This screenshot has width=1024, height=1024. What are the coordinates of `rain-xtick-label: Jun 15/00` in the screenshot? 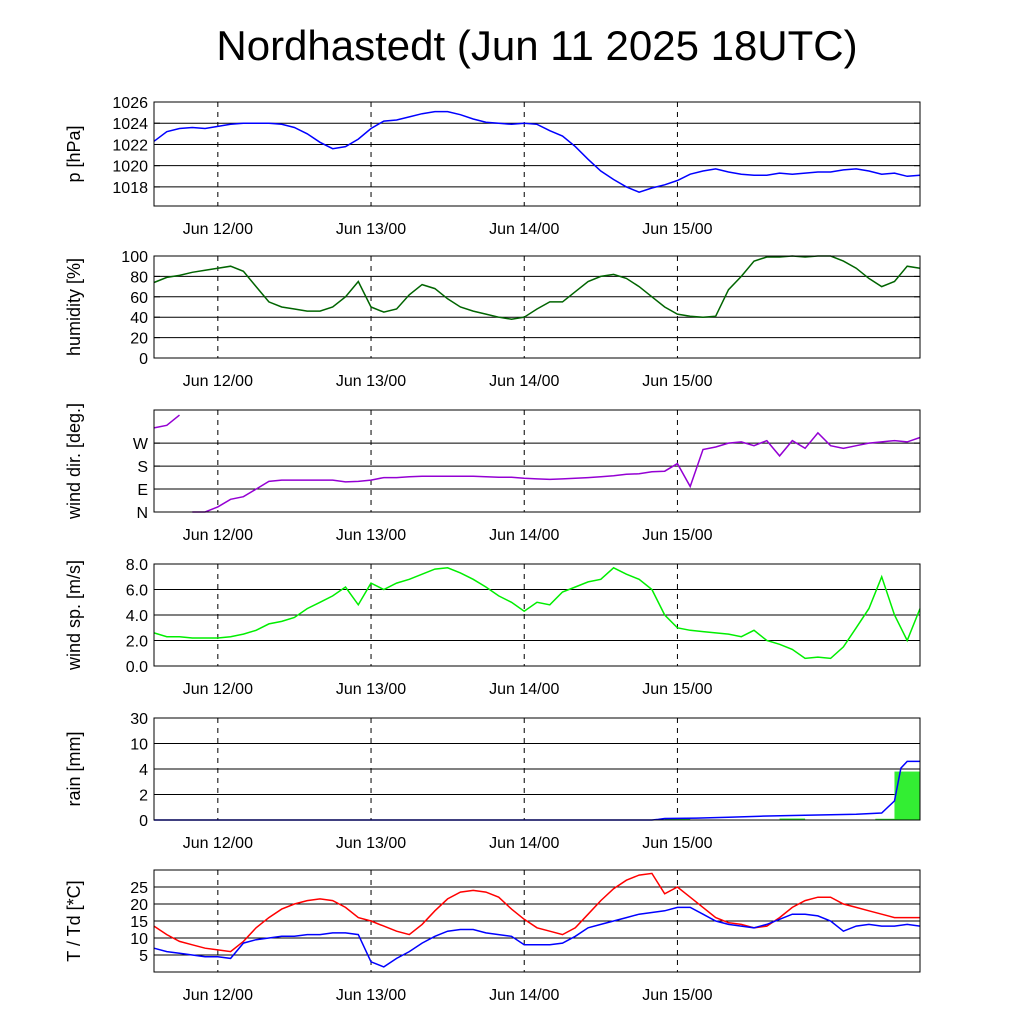 It's located at (677, 843).